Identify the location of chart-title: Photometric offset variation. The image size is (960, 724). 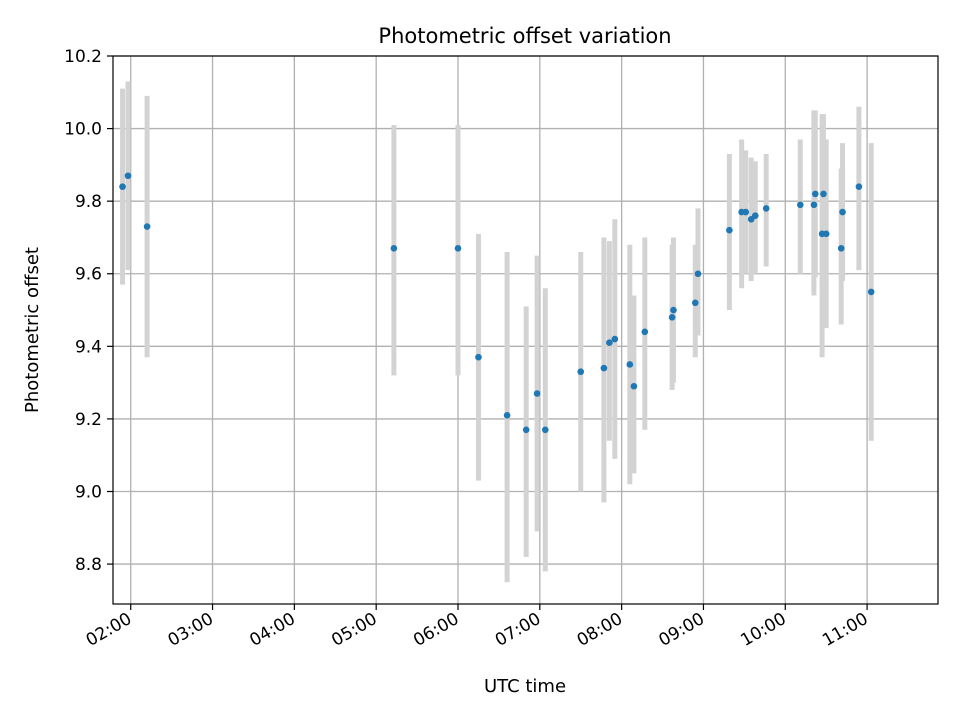
(524, 36).